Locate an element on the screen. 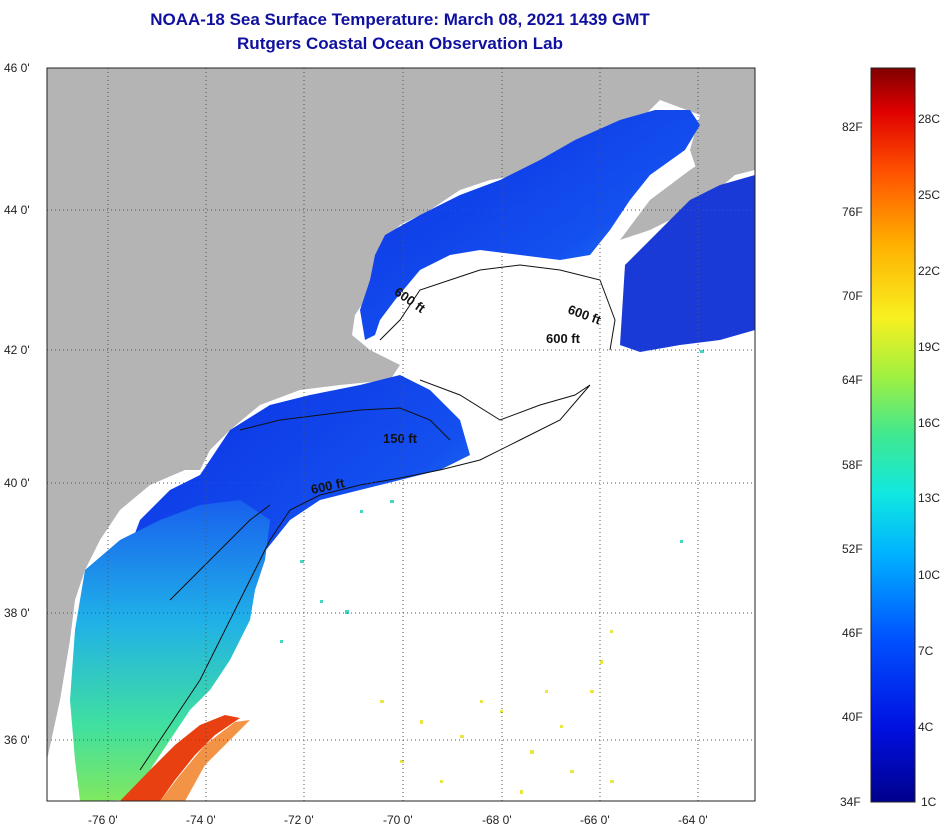 Image resolution: width=944 pixels, height=832 pixels. colorbar-f-label: 58F is located at coordinates (852, 465).